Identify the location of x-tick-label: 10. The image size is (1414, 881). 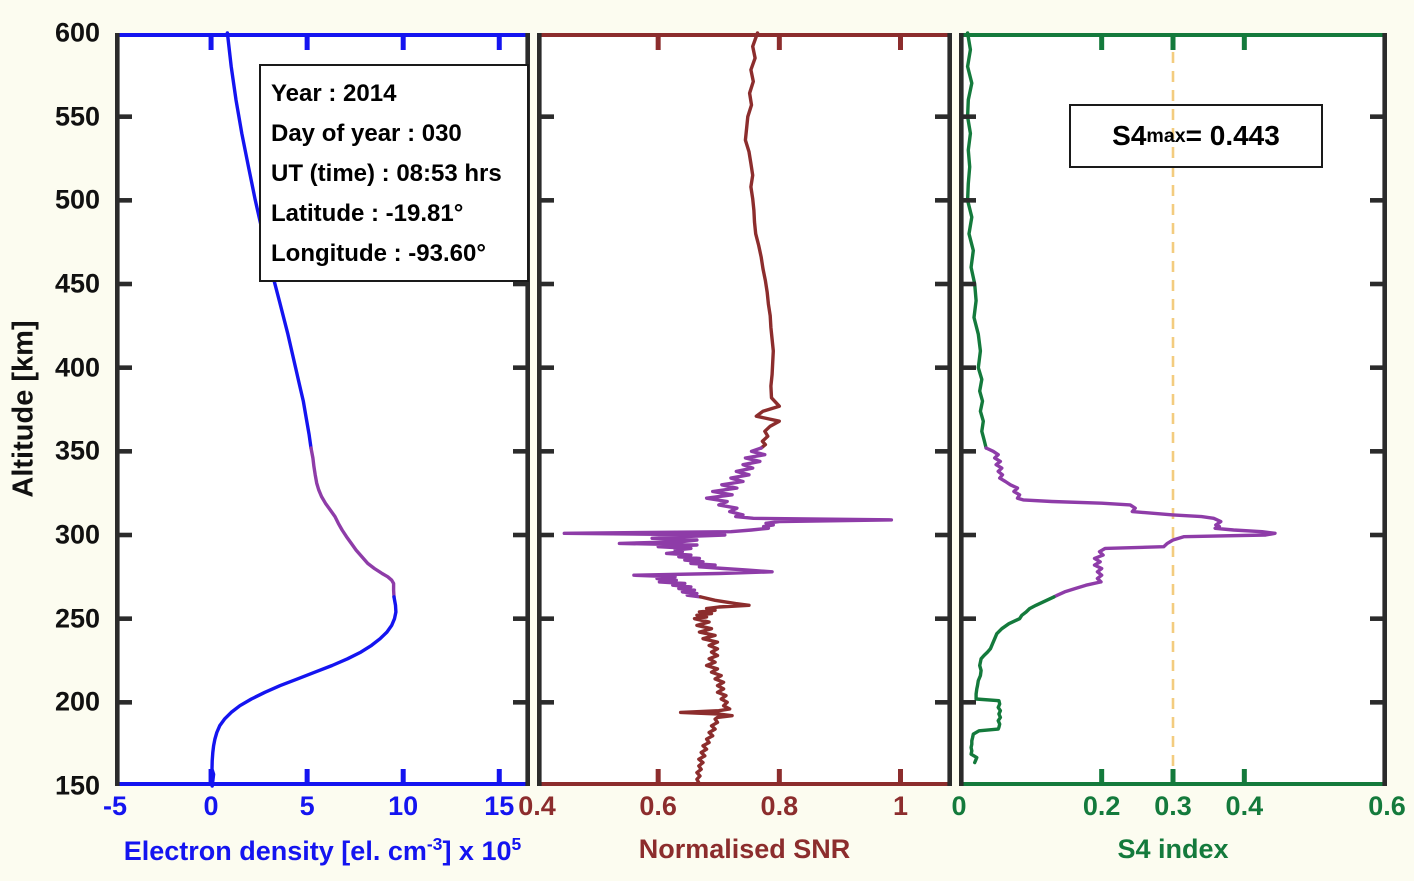
(403, 806).